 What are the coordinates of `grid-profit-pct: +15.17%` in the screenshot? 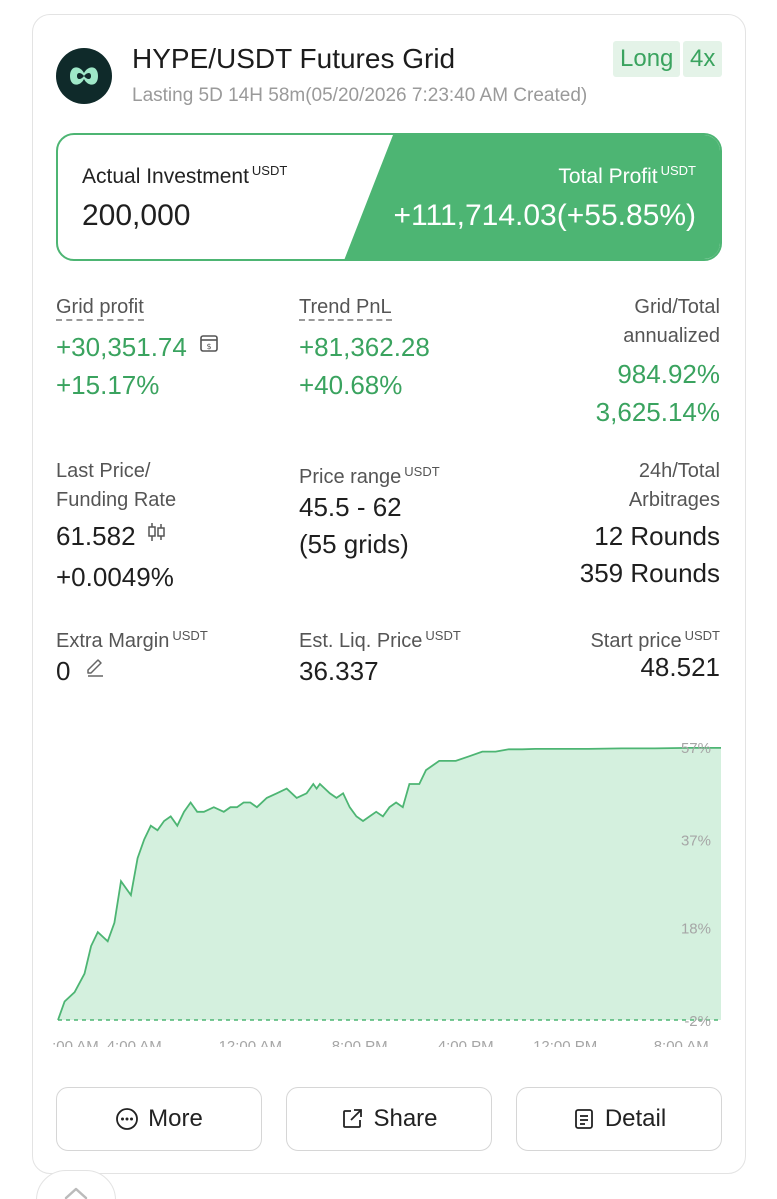 It's located at (108, 385).